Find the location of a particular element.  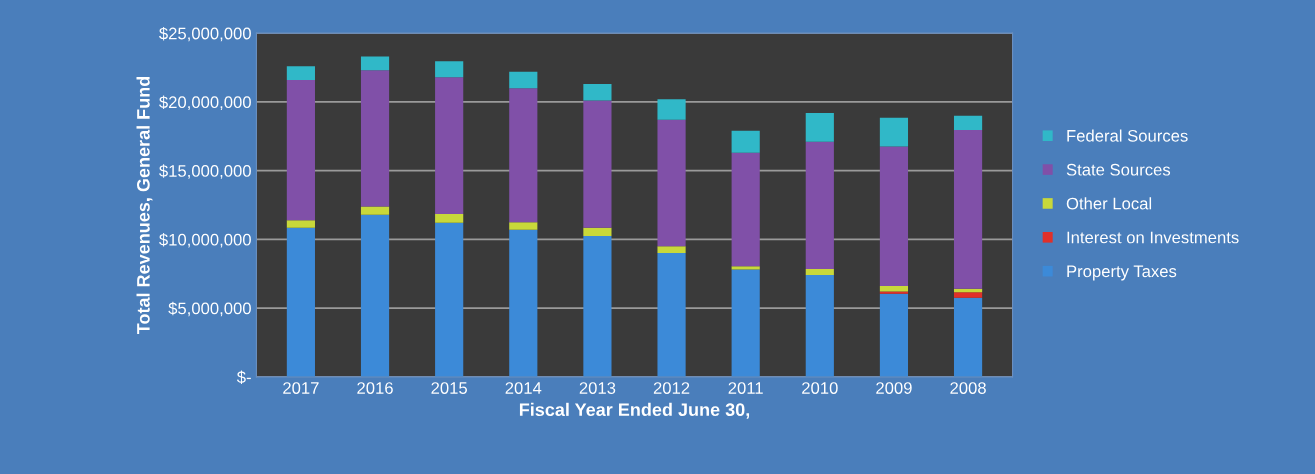

y-tick-label: $5,000,000 is located at coordinates (209, 309).